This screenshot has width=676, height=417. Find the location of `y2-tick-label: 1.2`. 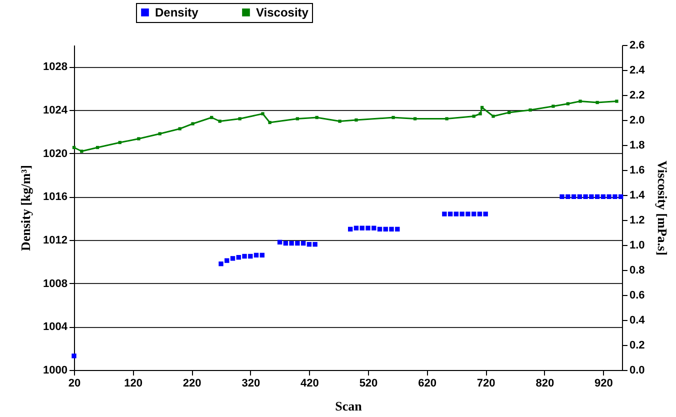

y2-tick-label: 1.2 is located at coordinates (637, 220).